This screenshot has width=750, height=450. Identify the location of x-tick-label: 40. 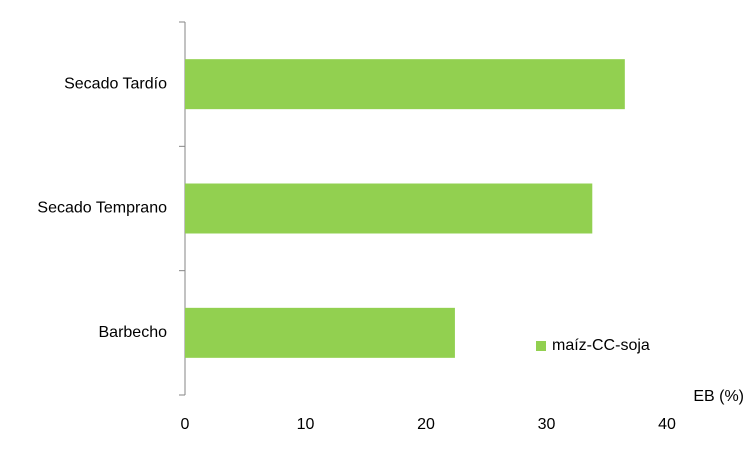
(667, 424).